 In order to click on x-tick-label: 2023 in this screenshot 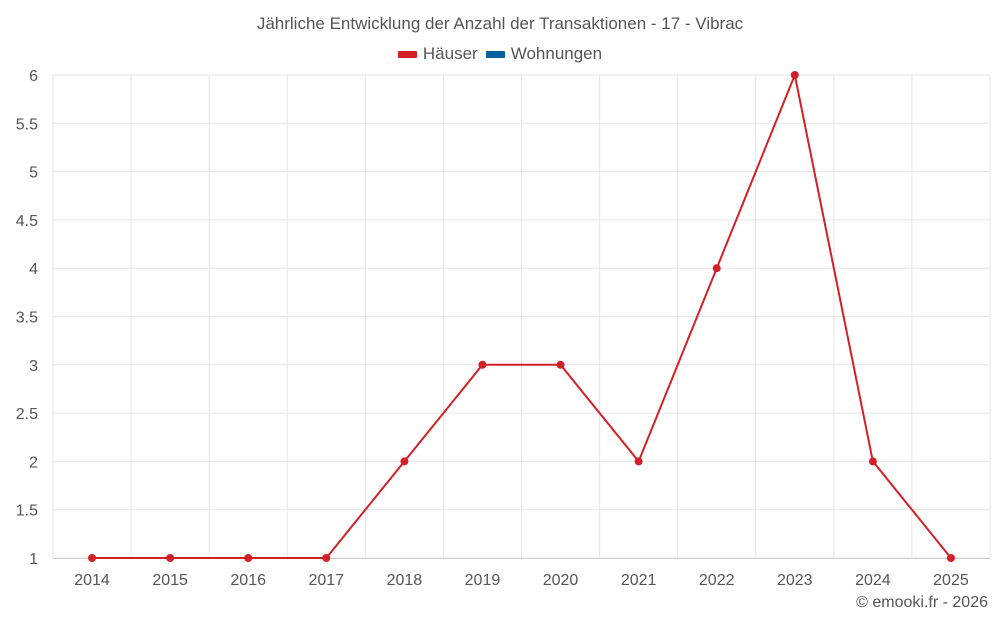, I will do `click(795, 580)`.